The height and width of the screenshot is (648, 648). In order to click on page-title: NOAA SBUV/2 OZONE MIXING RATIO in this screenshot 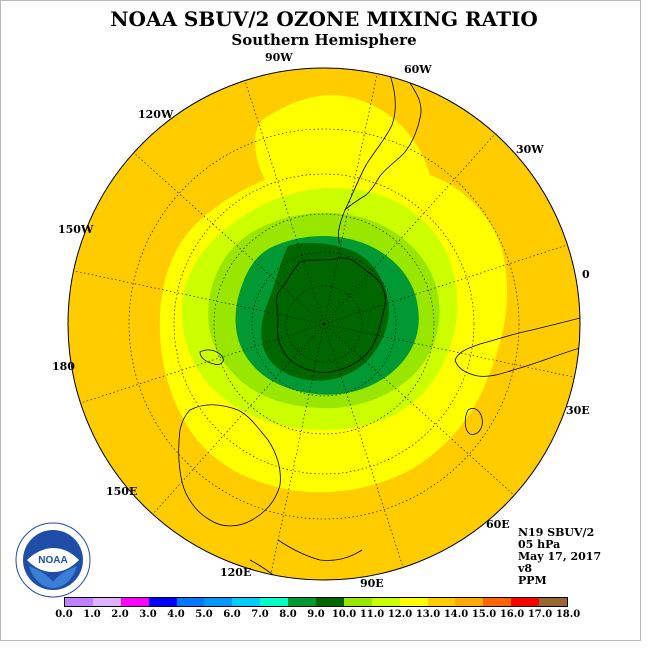, I will do `click(324, 19)`.